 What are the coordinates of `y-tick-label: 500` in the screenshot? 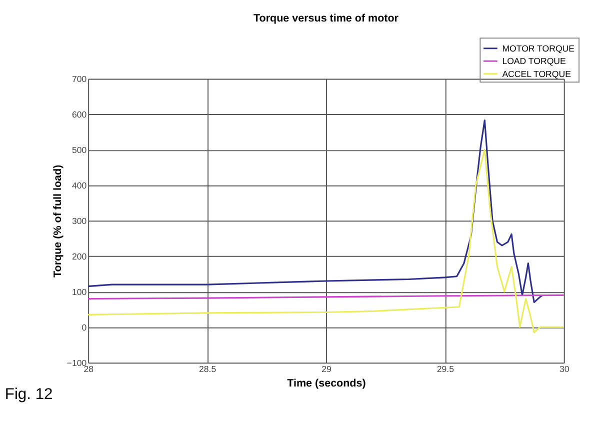 It's located at (79, 150).